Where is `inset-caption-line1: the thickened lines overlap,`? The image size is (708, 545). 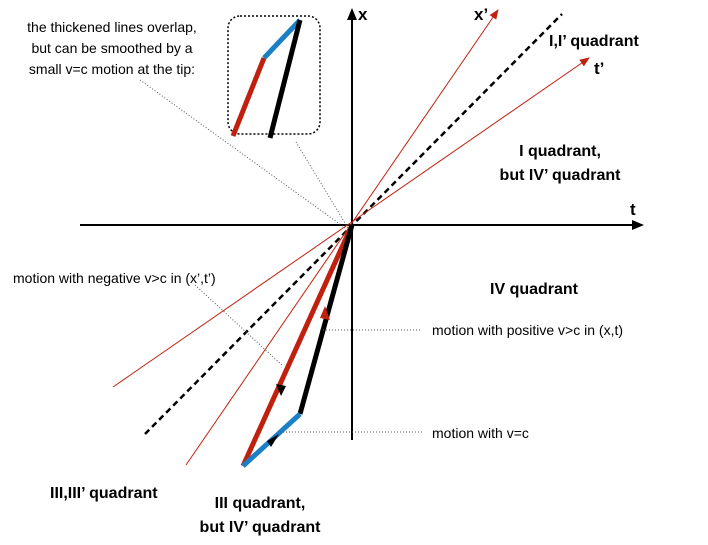 inset-caption-line1: the thickened lines overlap, is located at coordinates (112, 27).